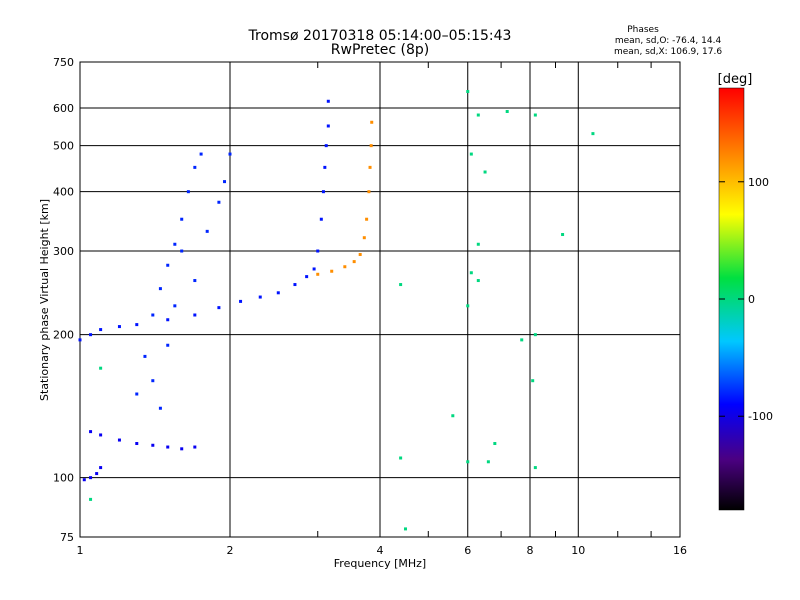 Image resolution: width=800 pixels, height=600 pixels. What do you see at coordinates (63, 62) in the screenshot?
I see `y-tick-label: 750` at bounding box center [63, 62].